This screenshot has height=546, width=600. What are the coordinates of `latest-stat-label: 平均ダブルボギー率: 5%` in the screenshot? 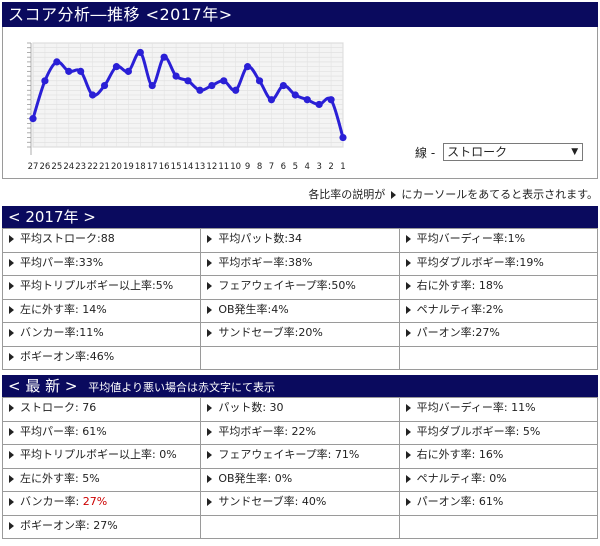 It's located at (478, 431).